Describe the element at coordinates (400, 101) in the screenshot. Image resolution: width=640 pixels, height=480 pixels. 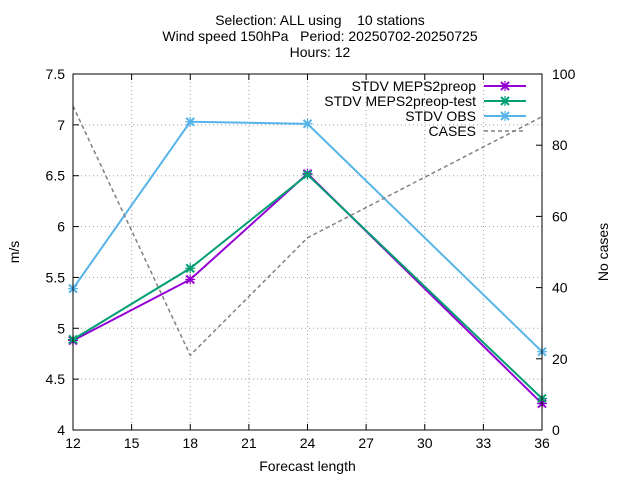
I see `legend-label: STDV MEPS2preop-test` at that location.